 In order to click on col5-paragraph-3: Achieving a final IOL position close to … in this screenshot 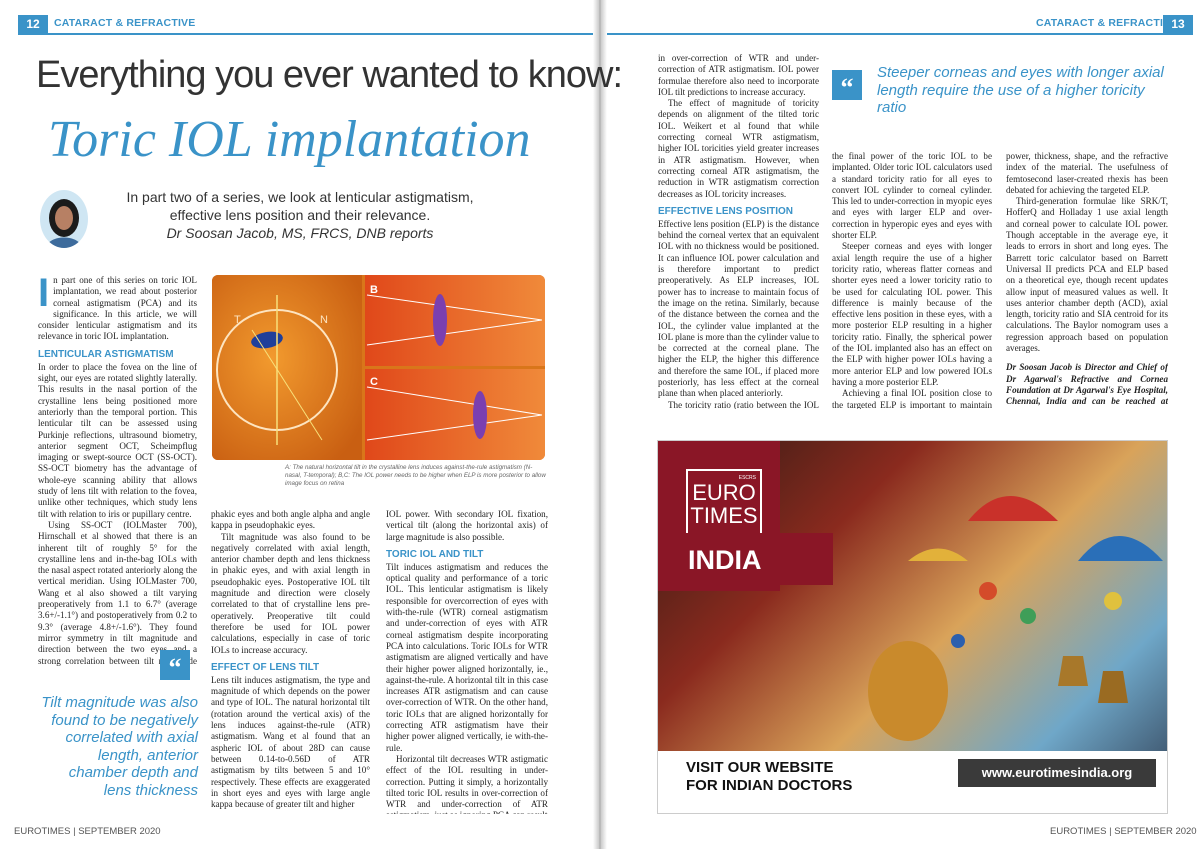, I will do `click(912, 398)`.